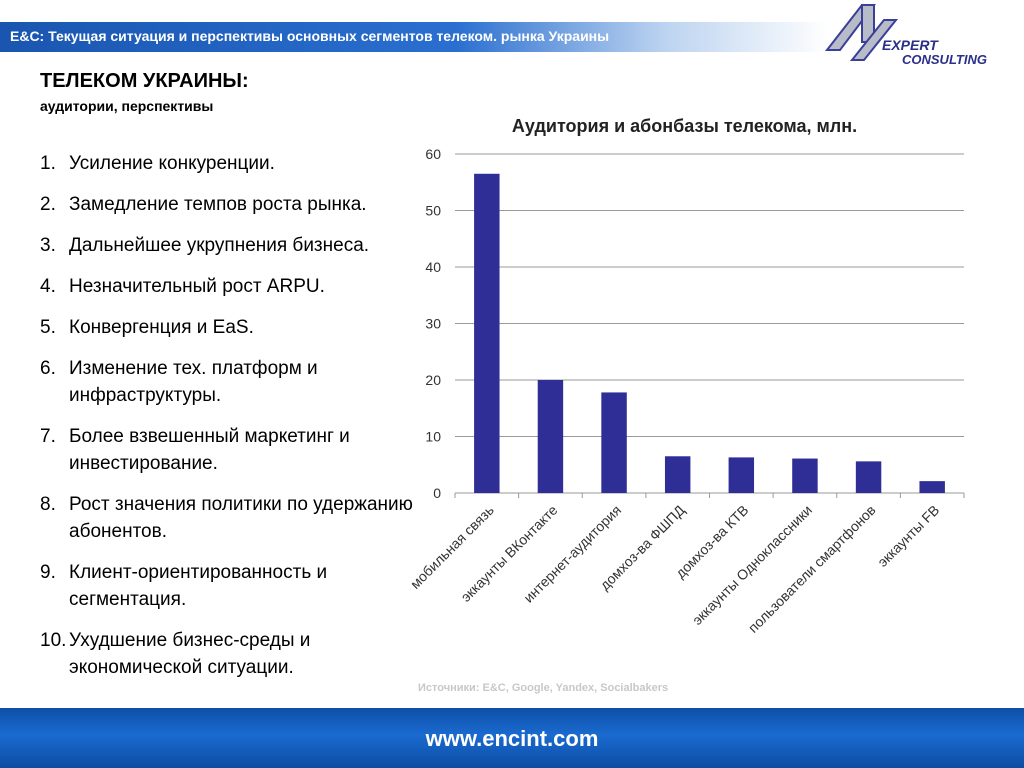 This screenshot has height=768, width=1024. I want to click on expert-consulting-logo: EXPERT CONSULTING, so click(905, 35).